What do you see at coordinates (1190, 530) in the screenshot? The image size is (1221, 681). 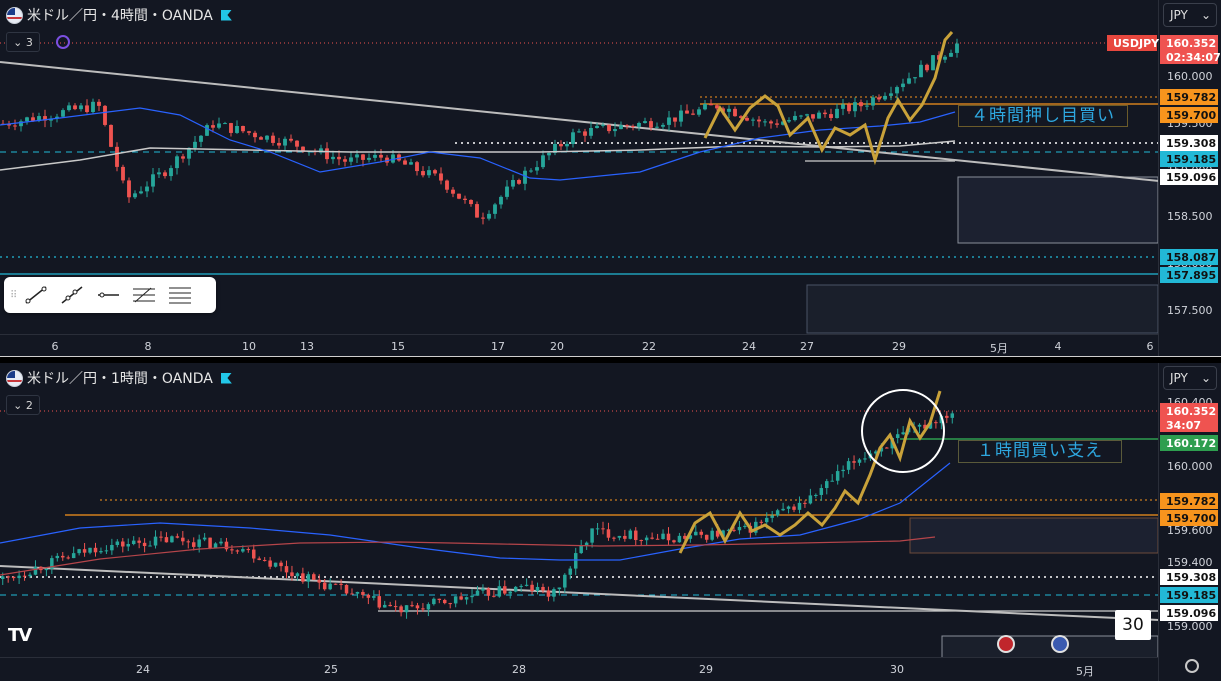 I see `price-label: 159.600` at bounding box center [1190, 530].